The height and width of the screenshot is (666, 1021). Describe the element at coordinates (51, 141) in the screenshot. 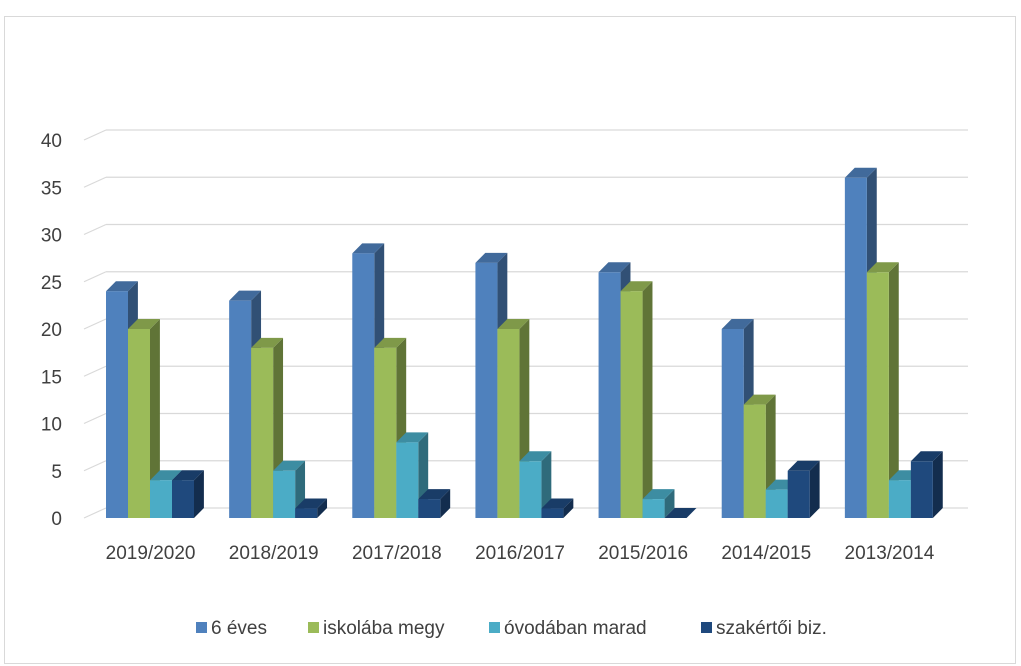

I see `y-tick-label: 40` at that location.